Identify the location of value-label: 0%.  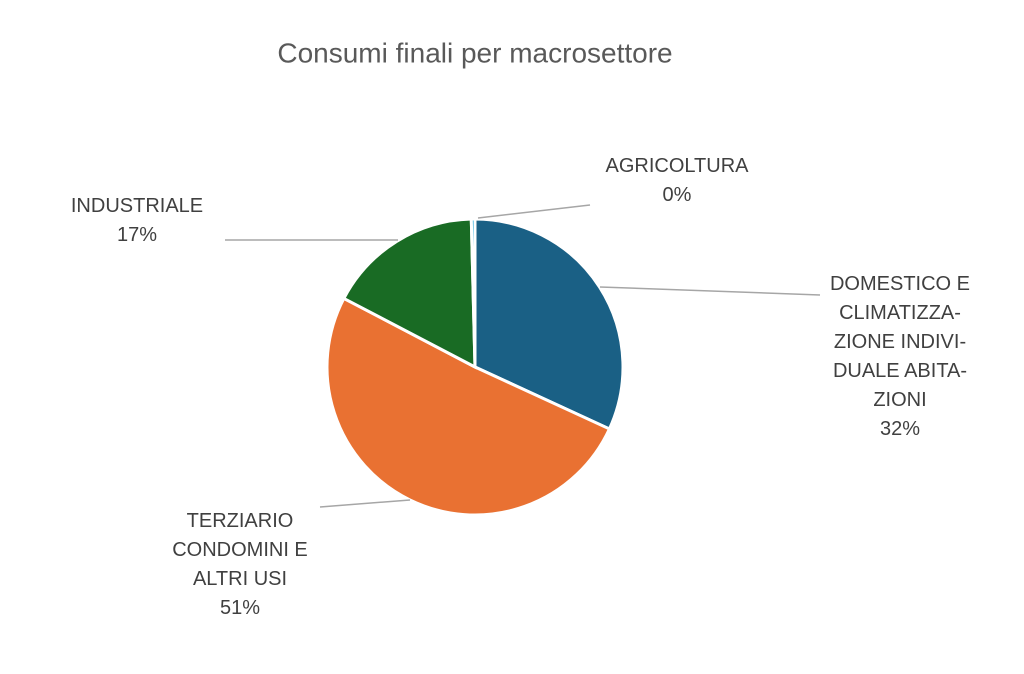
(677, 195).